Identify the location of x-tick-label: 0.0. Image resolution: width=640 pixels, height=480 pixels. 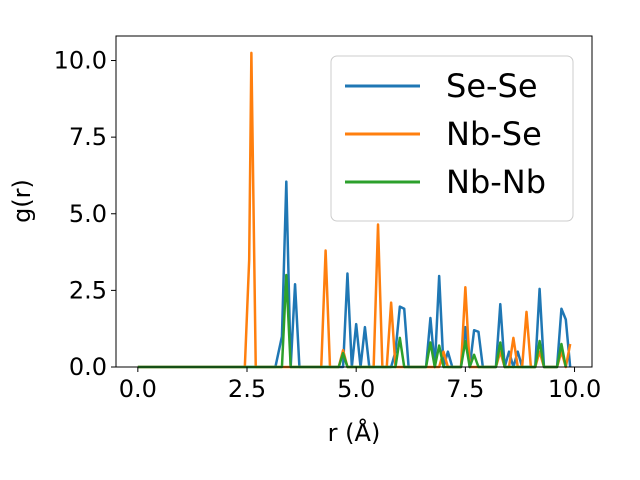
(138, 389).